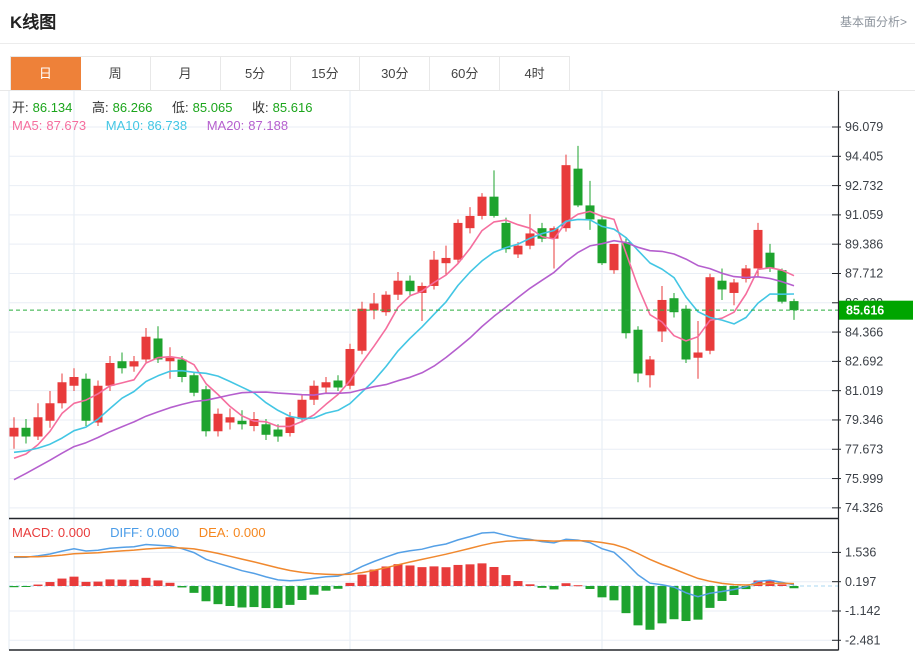  I want to click on period-tab-4时: 4时, so click(535, 73).